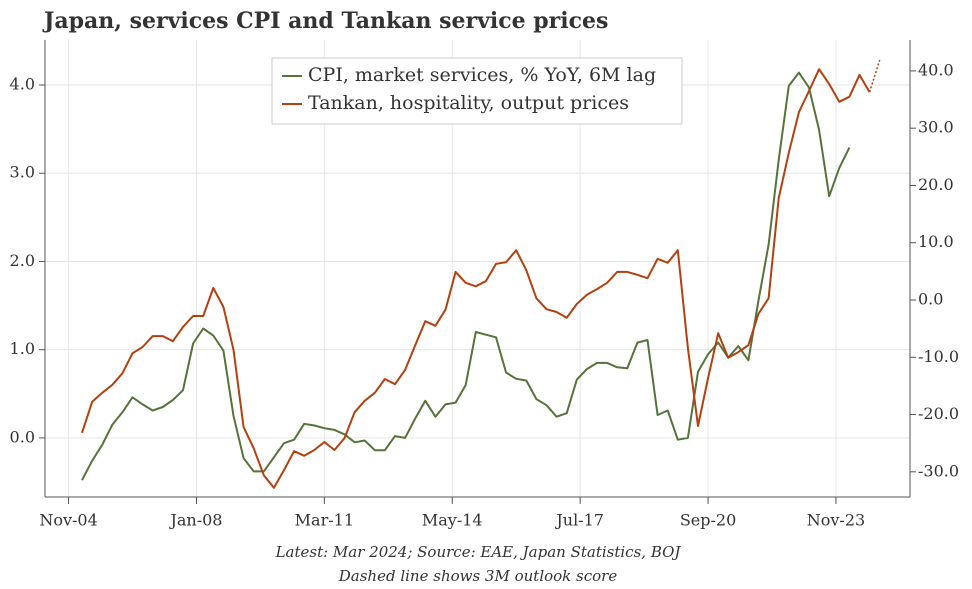 The height and width of the screenshot is (589, 972). I want to click on x-tick-label: Sep-20, so click(708, 520).